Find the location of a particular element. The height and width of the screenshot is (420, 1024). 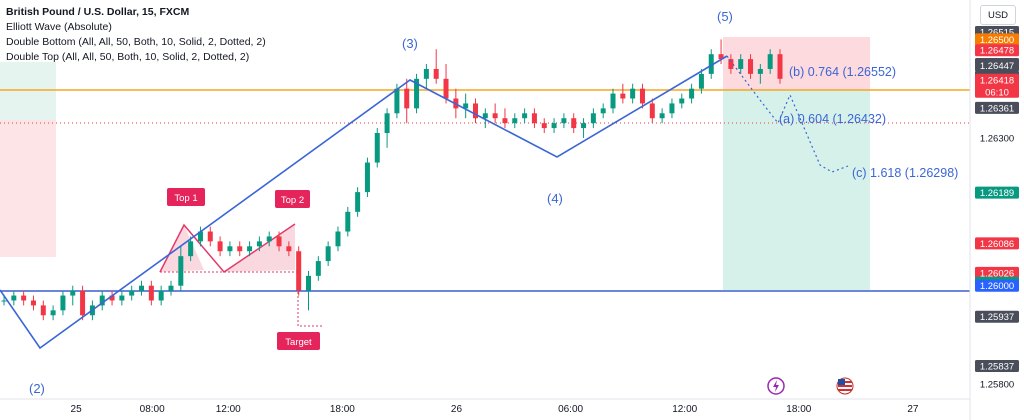

price-tick-label: 1.26300 is located at coordinates (997, 138).